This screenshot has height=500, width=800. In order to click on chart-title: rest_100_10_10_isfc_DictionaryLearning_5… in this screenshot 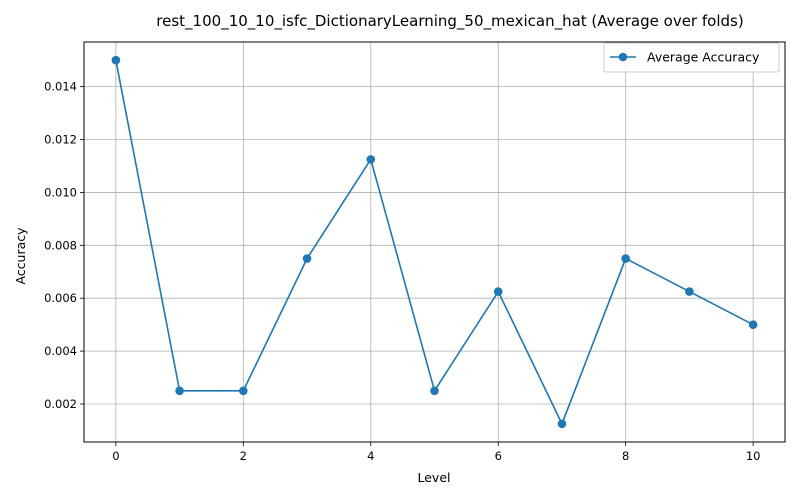, I will do `click(449, 21)`.